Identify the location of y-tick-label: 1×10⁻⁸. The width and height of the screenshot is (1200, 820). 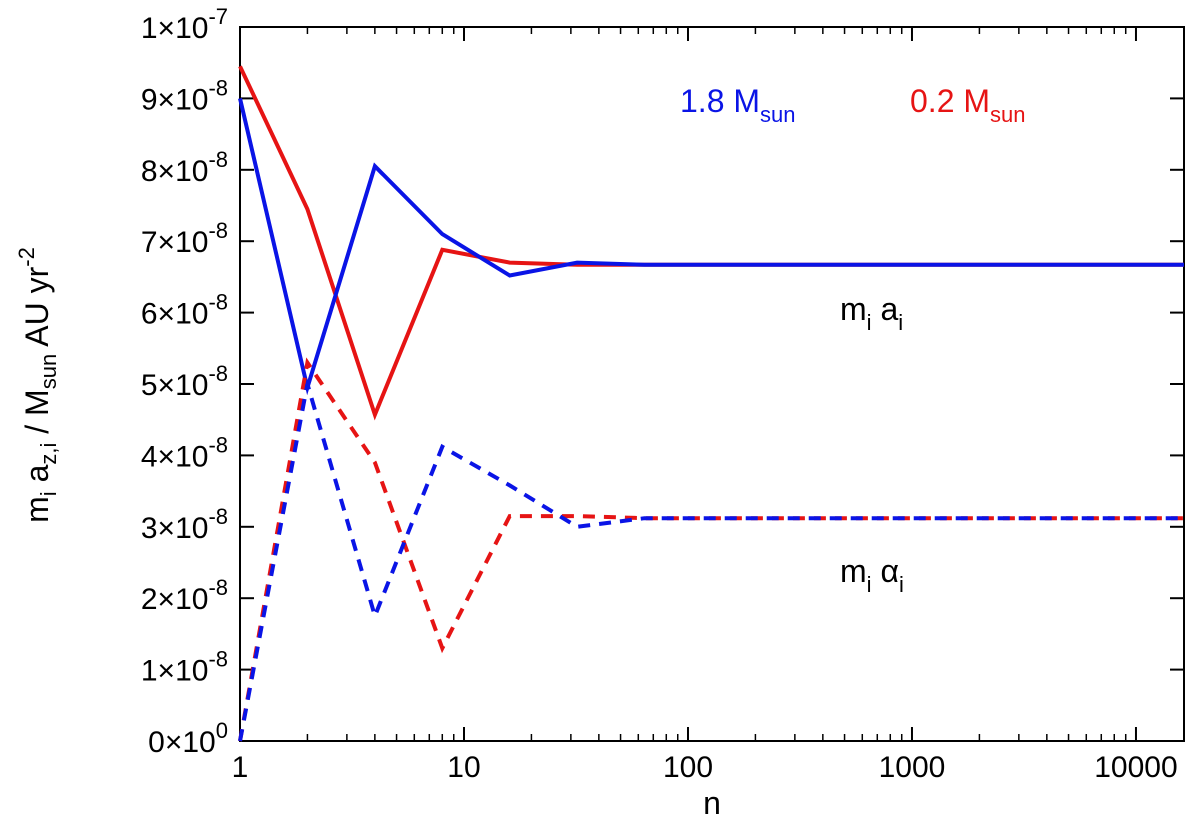
(184, 667).